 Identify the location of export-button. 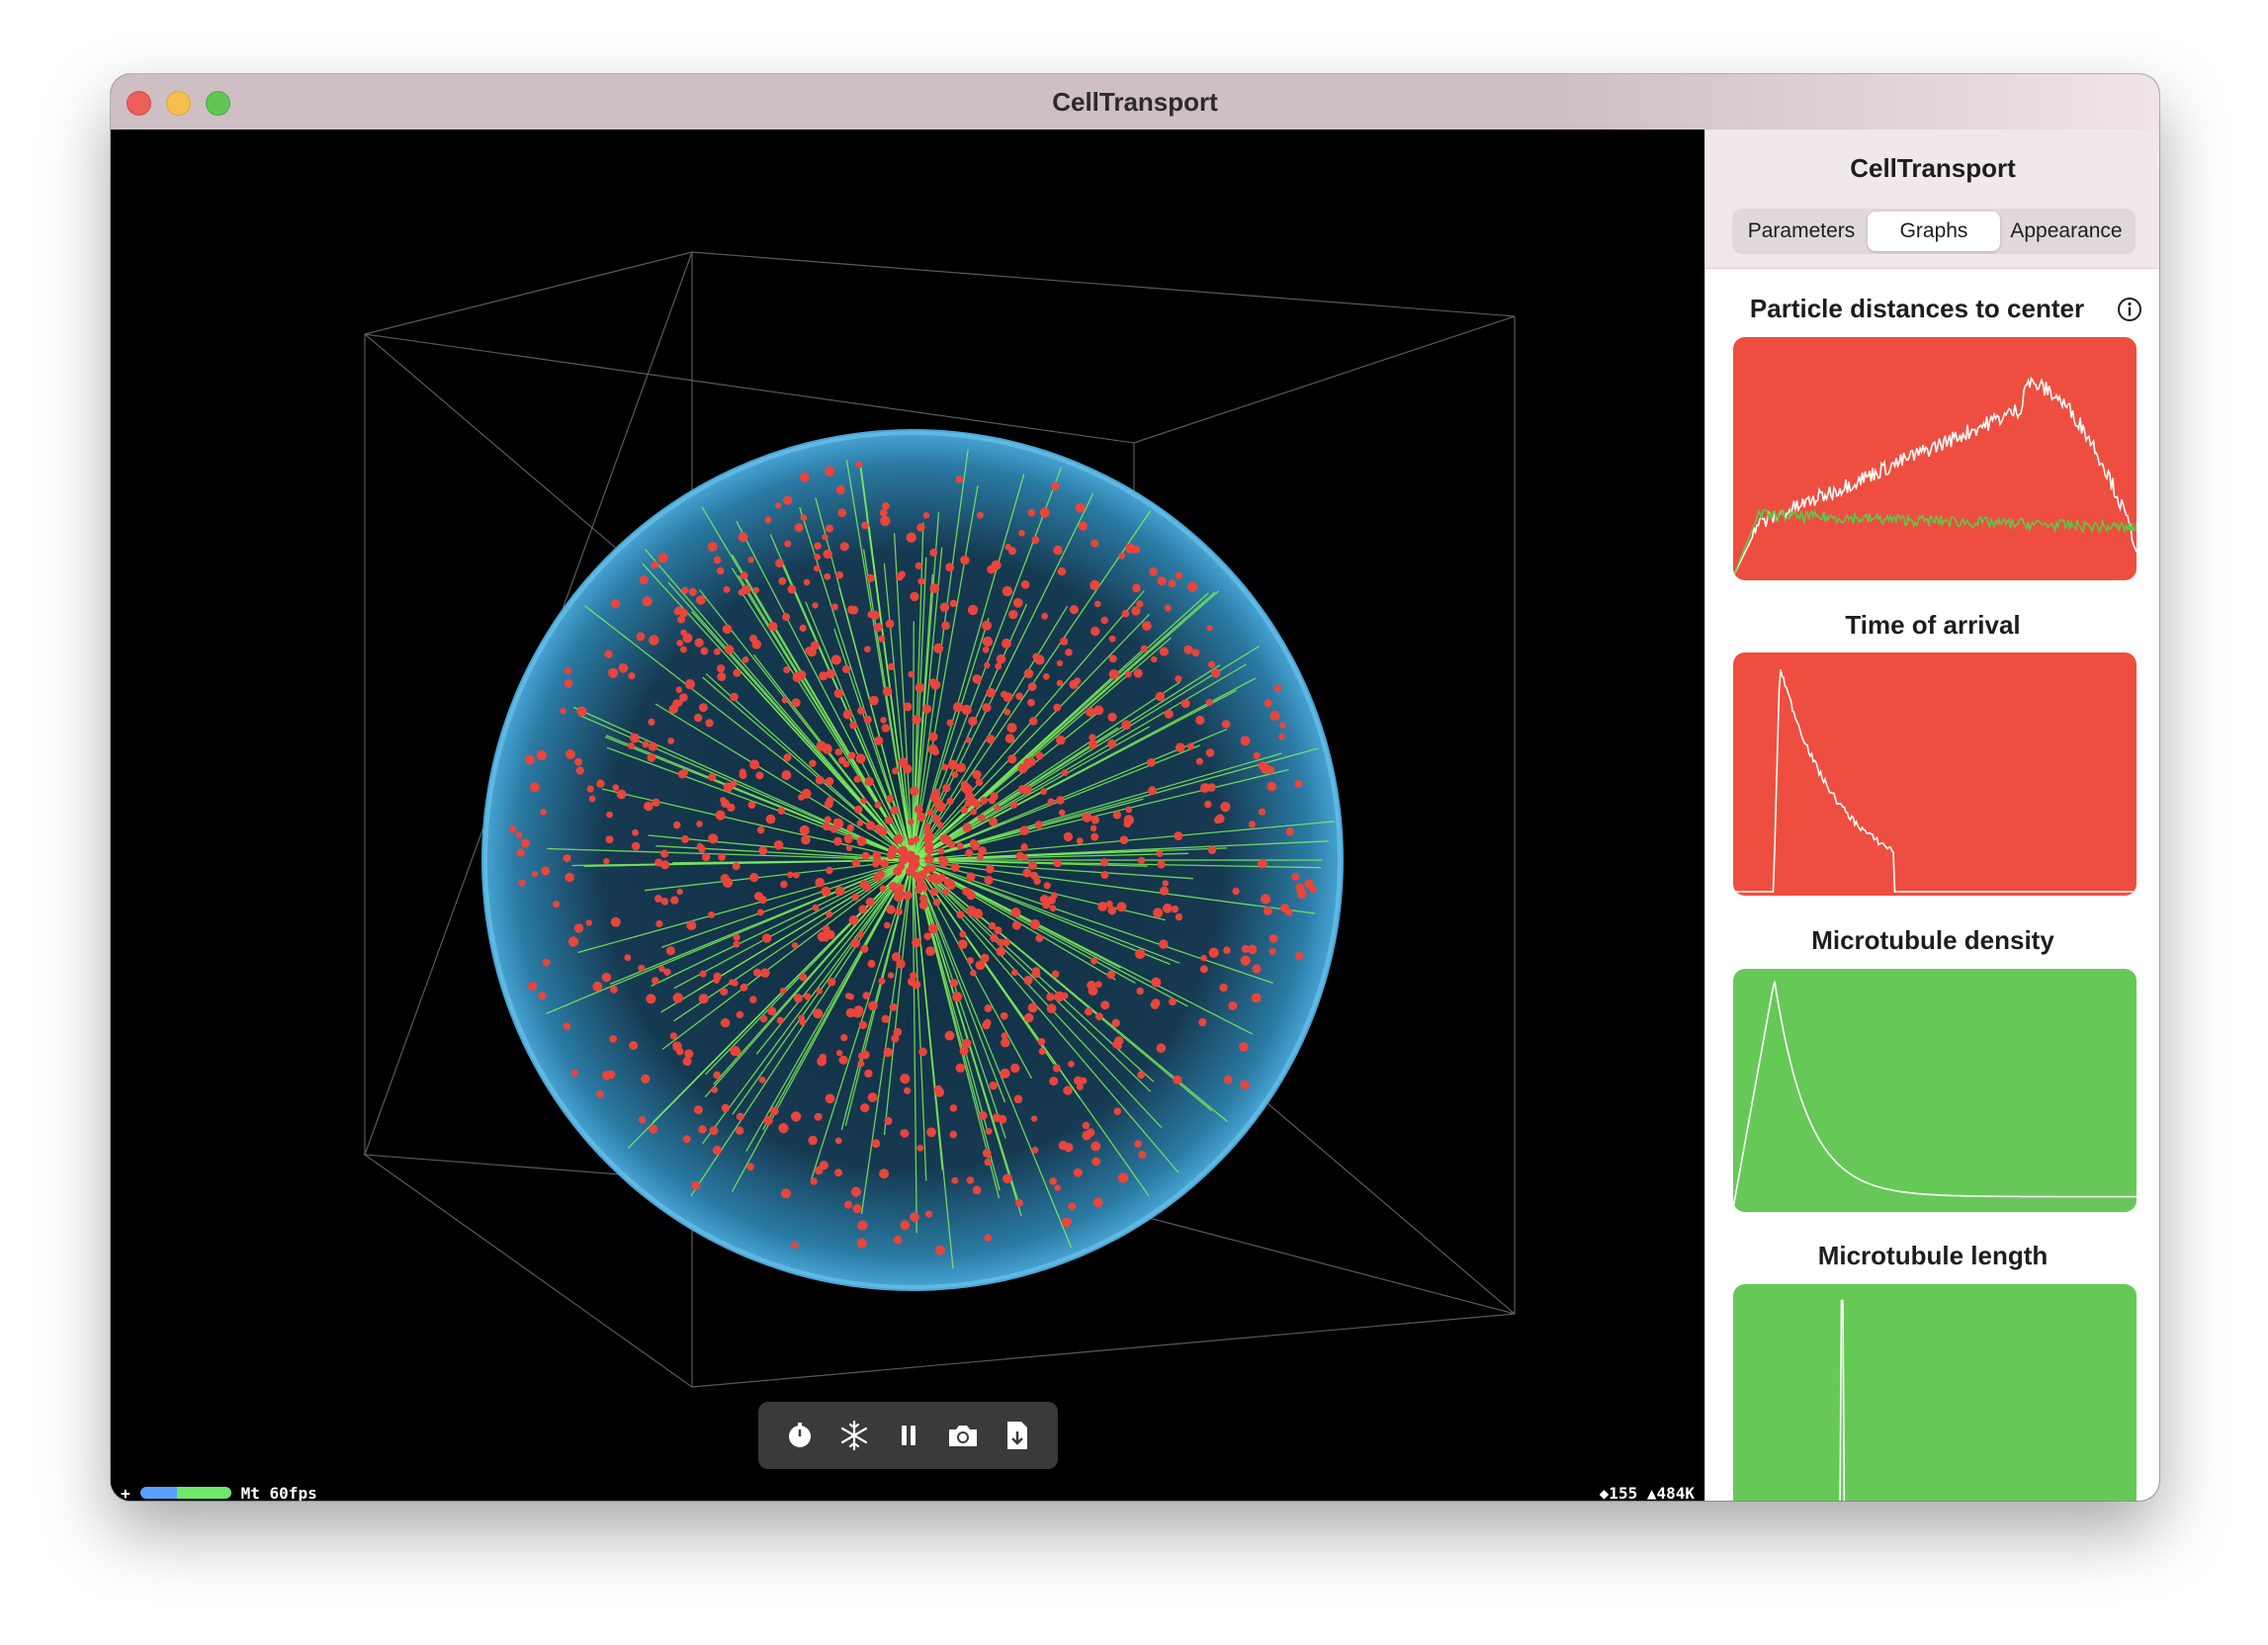
(1018, 1435).